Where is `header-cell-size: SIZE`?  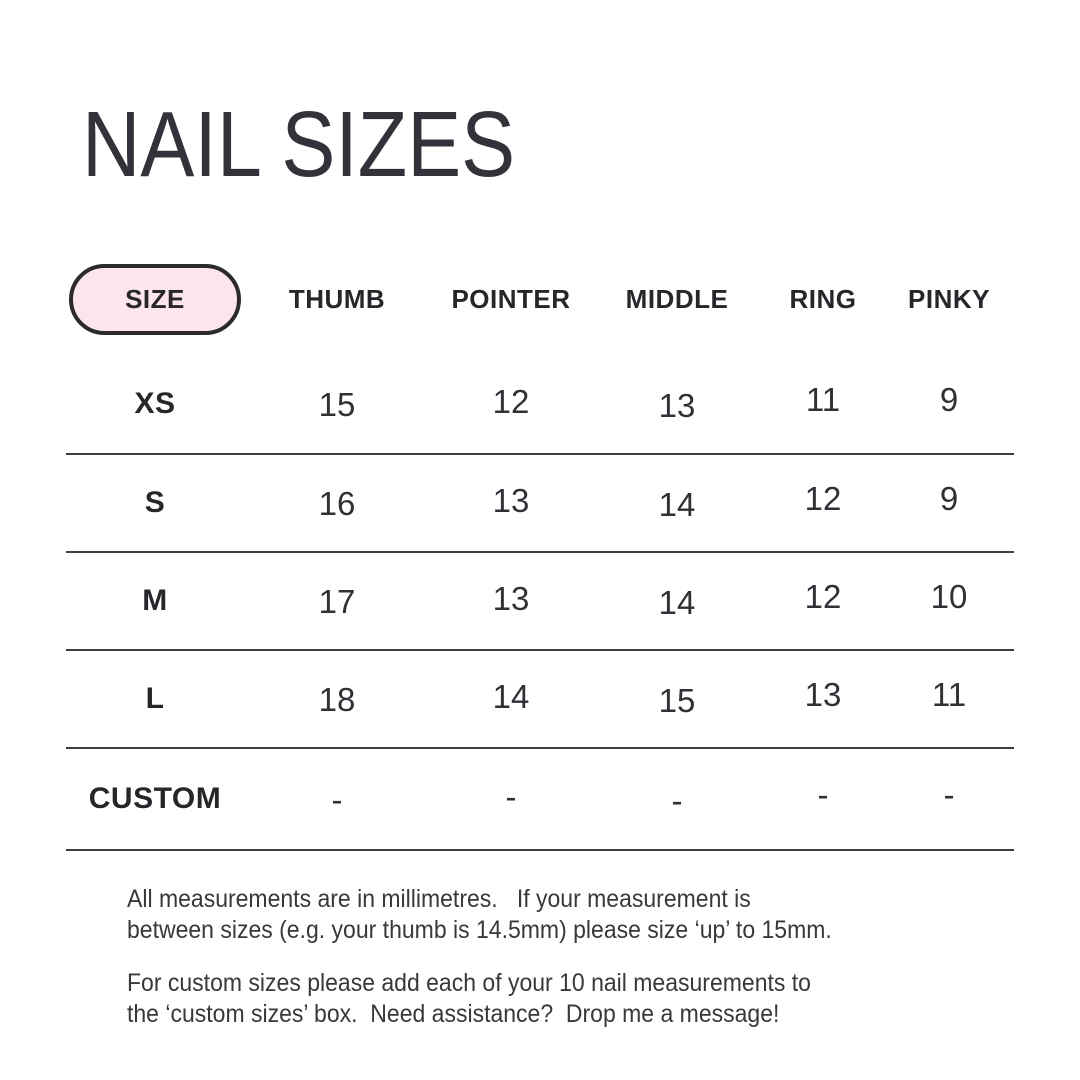 header-cell-size: SIZE is located at coordinates (155, 299).